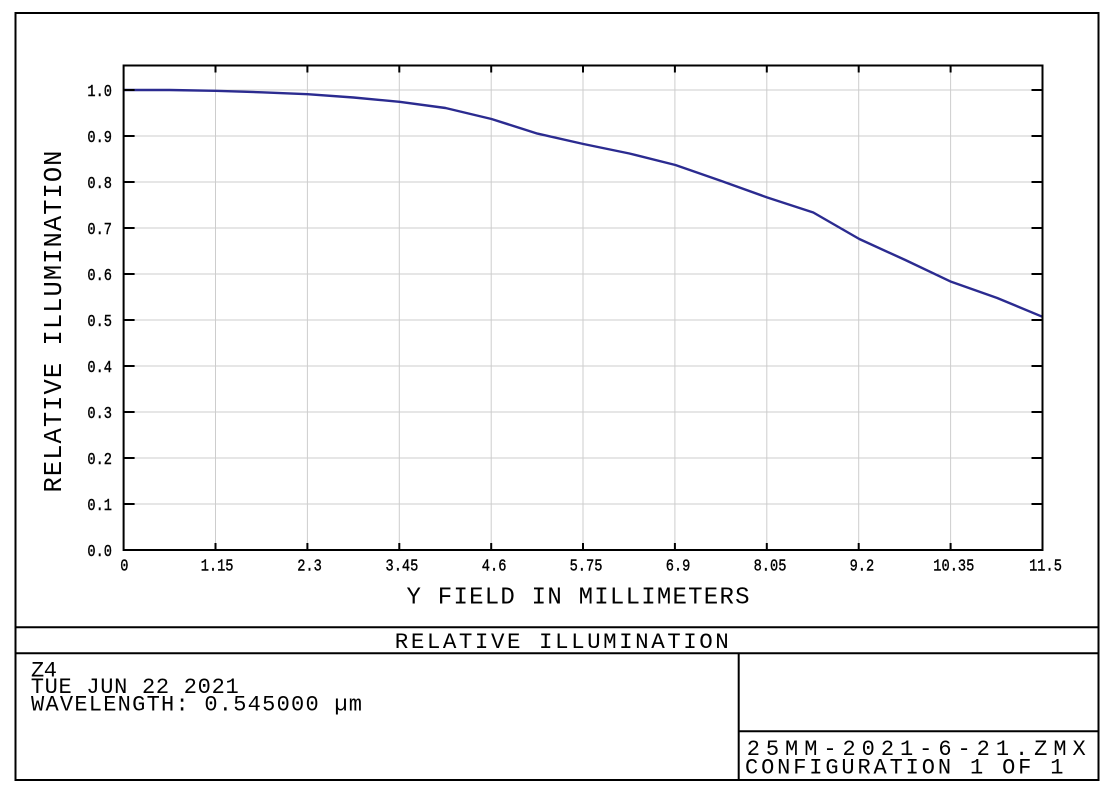 Image resolution: width=1108 pixels, height=795 pixels. Describe the element at coordinates (678, 566) in the screenshot. I see `svg-text: 6.9` at that location.